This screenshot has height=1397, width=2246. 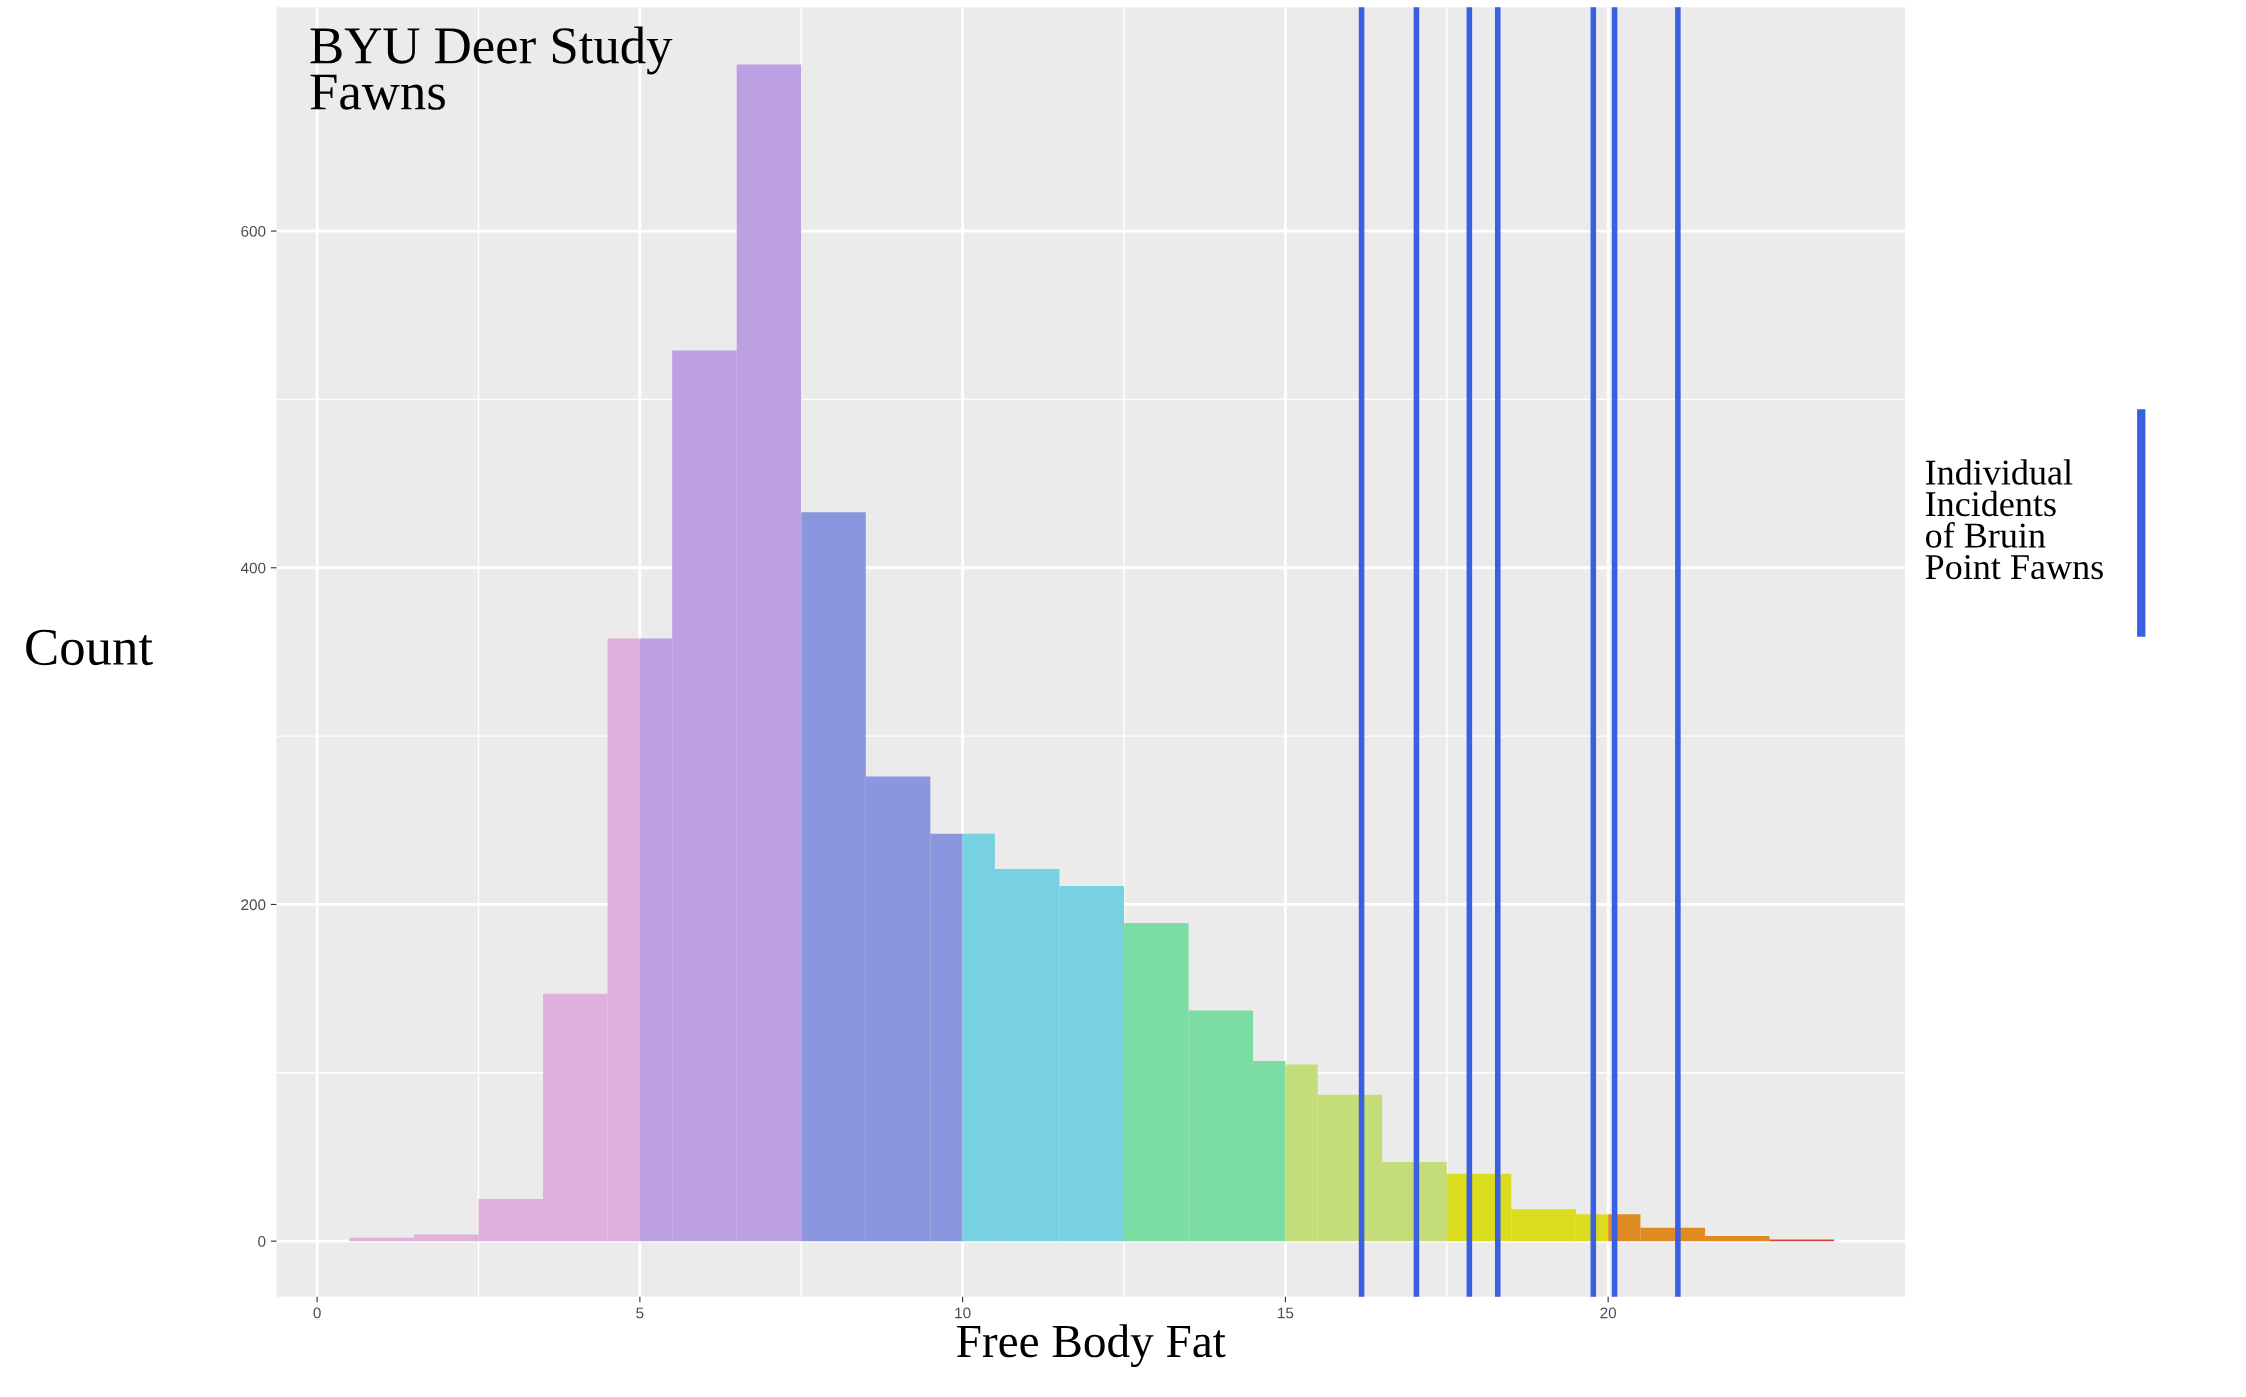 I want to click on y-tick-label: 400, so click(x=253, y=568).